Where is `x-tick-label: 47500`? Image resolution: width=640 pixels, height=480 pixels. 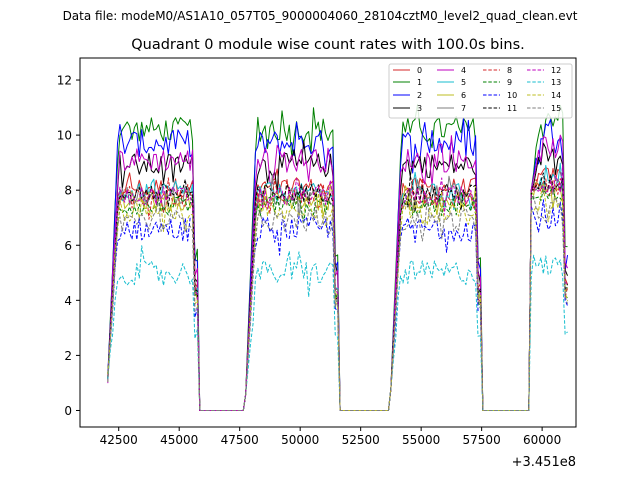 x-tick-label: 47500 is located at coordinates (240, 440).